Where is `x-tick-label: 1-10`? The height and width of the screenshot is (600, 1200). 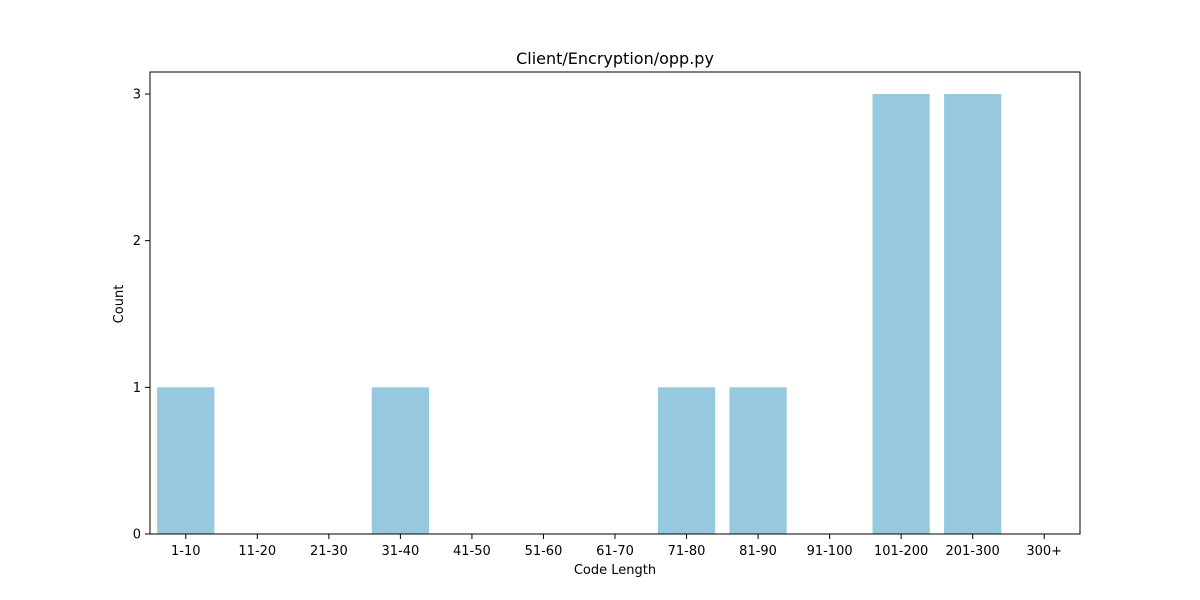
x-tick-label: 1-10 is located at coordinates (186, 551).